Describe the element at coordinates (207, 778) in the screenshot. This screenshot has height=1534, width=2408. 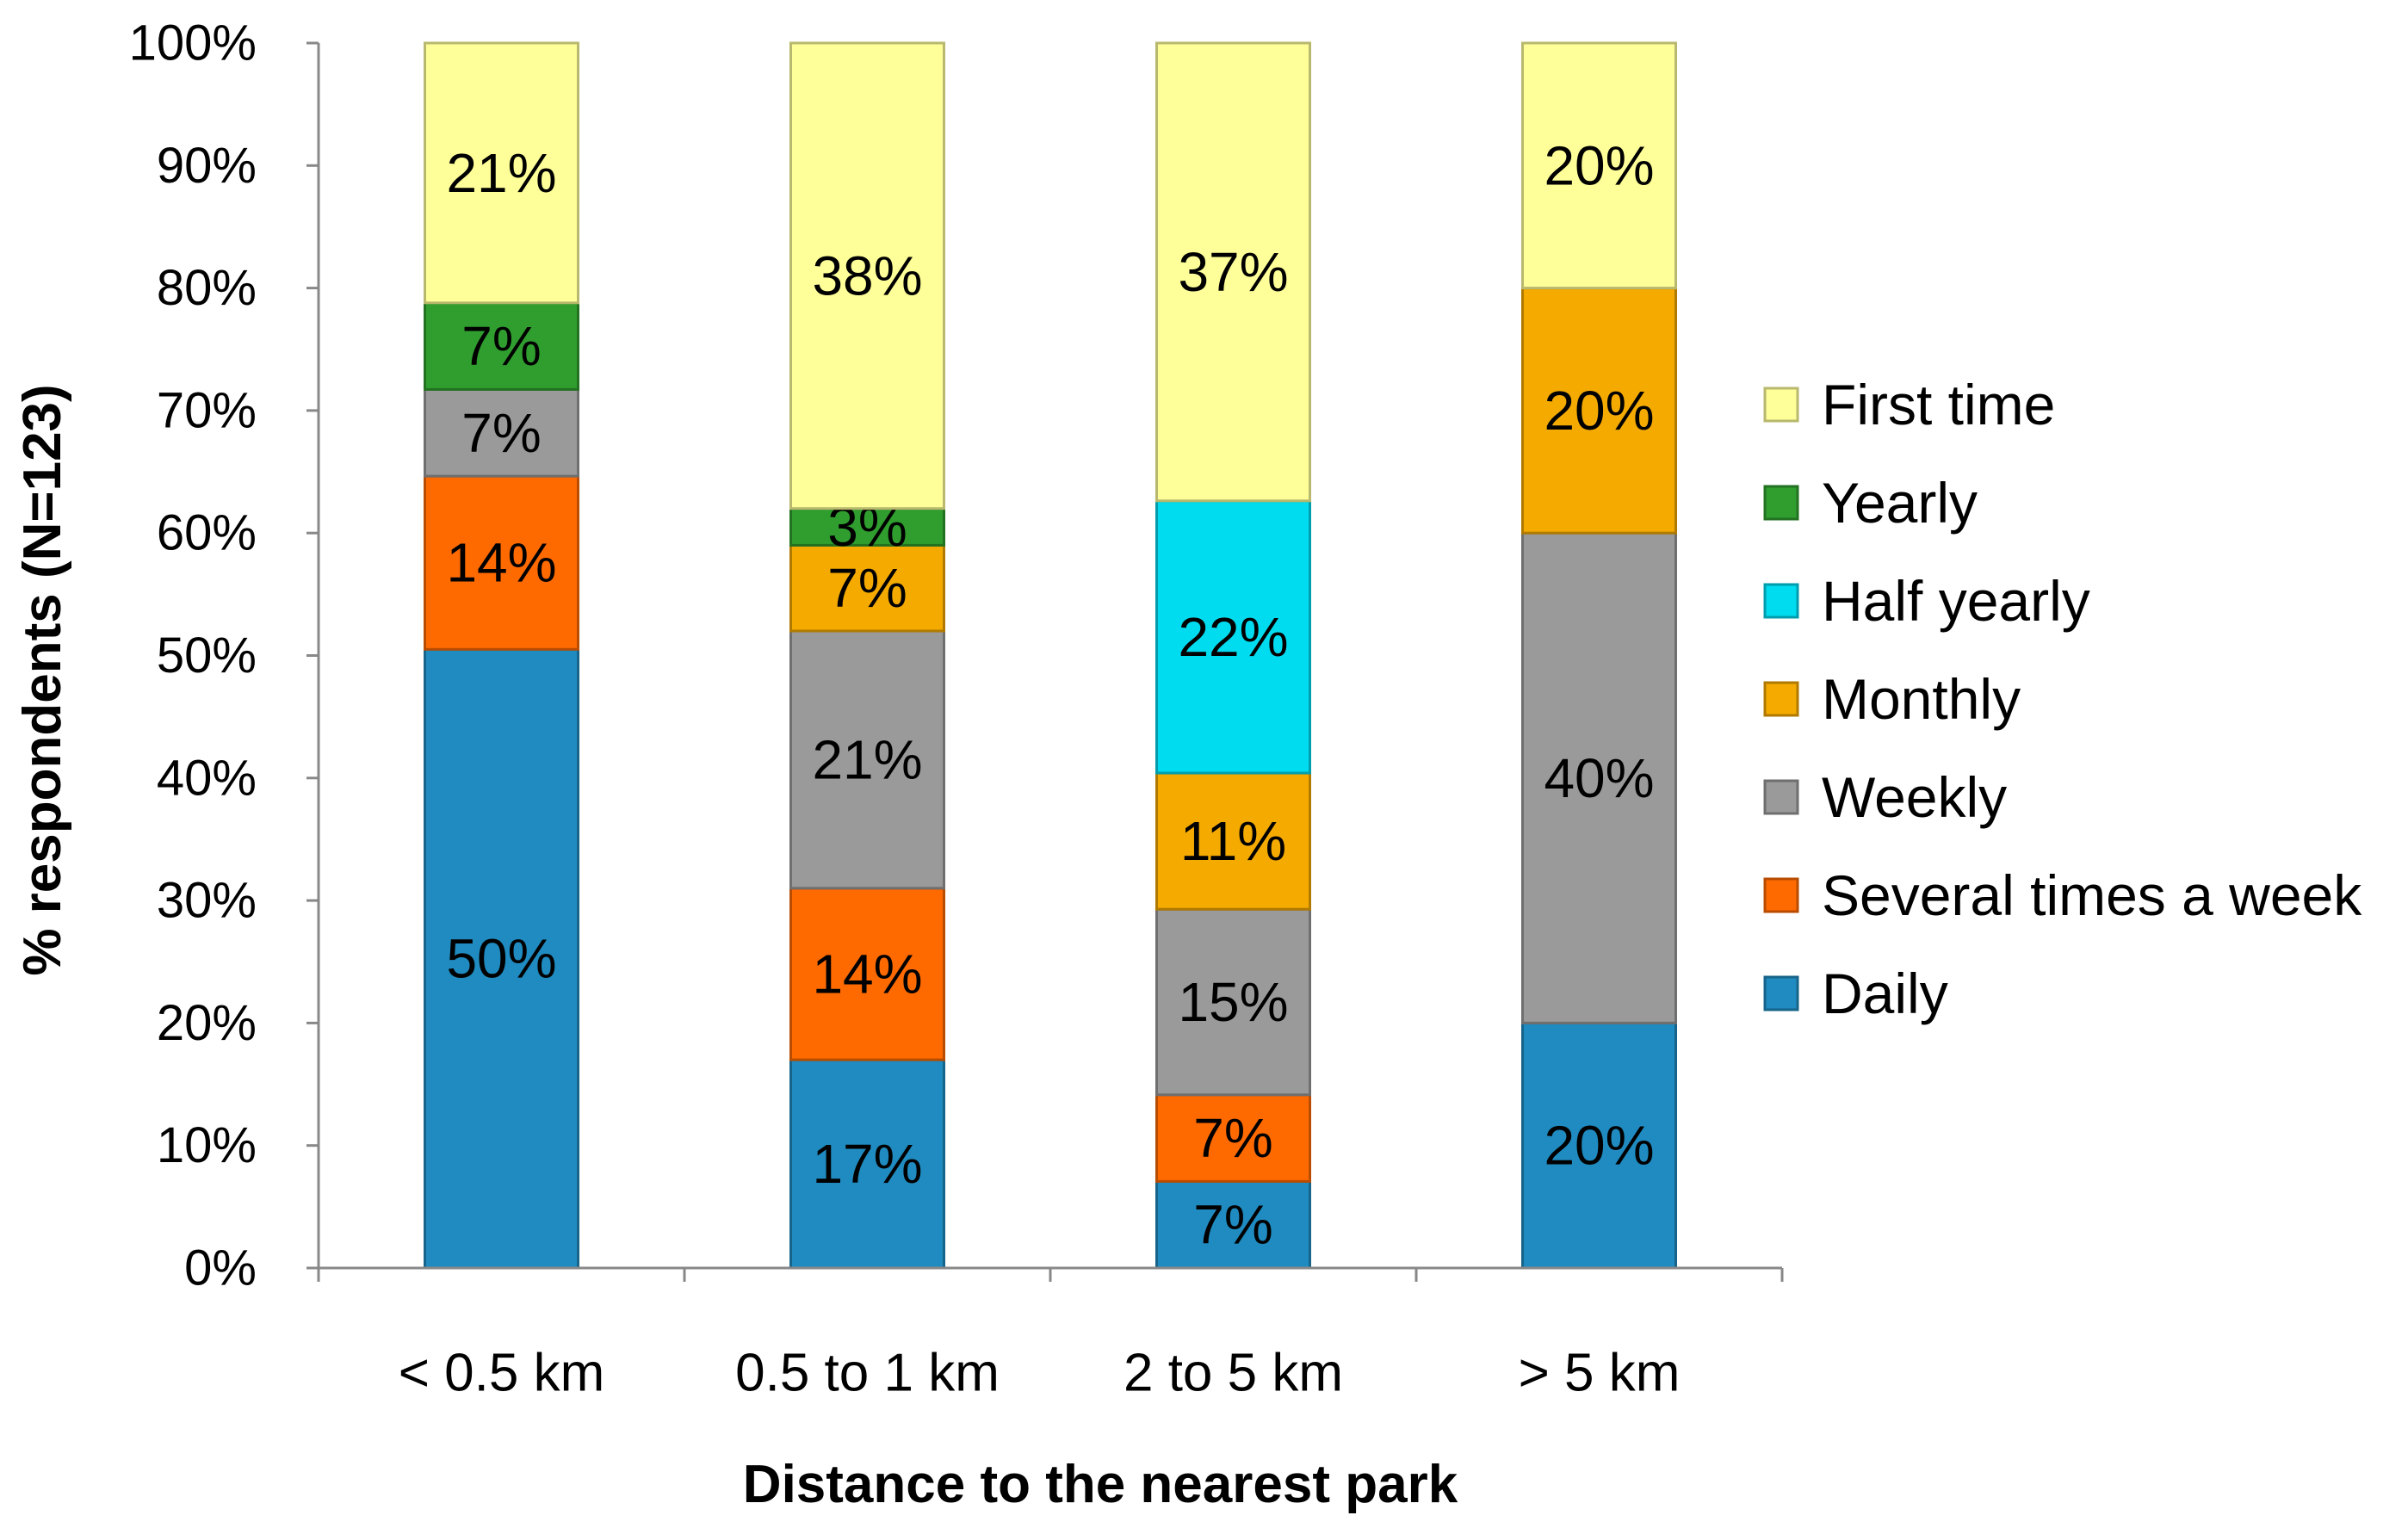
I see `y-tick-label: 40%` at that location.